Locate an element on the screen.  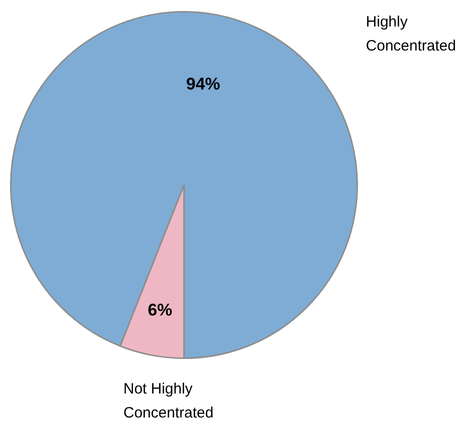
slice-label: Highly Concentrated is located at coordinates (411, 33).